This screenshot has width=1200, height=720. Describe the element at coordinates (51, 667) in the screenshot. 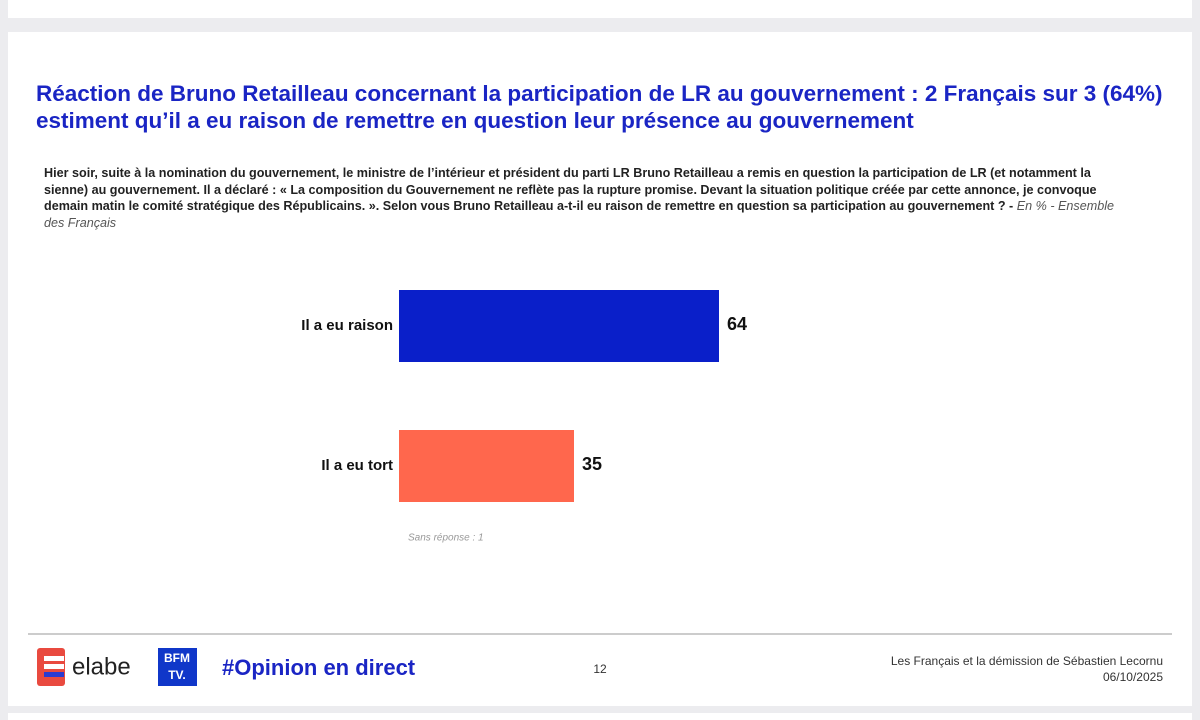

I see `elabe-logo` at that location.